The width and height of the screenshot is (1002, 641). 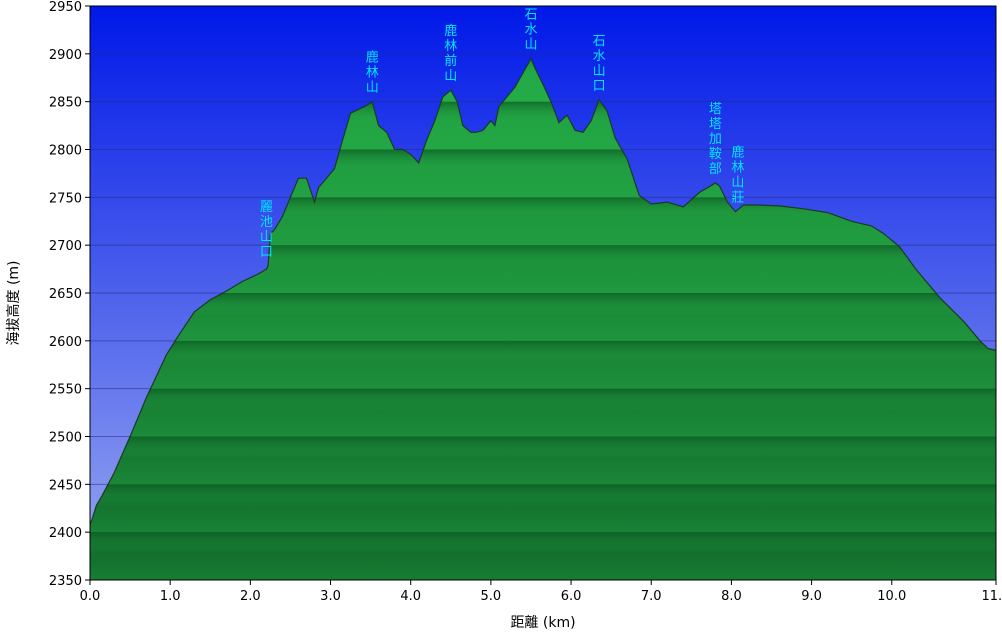 I want to click on peak-label: 石水山, so click(x=530, y=30).